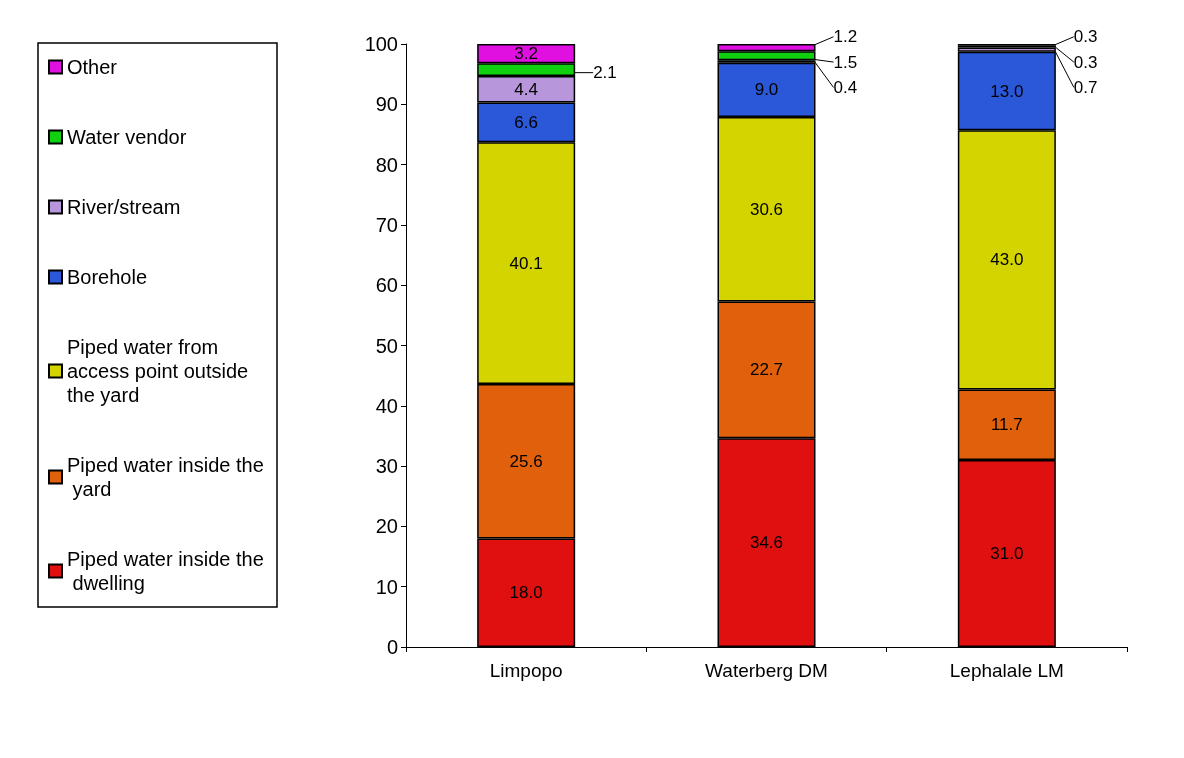 The width and height of the screenshot is (1184, 758). I want to click on data-label: 43.0, so click(1007, 260).